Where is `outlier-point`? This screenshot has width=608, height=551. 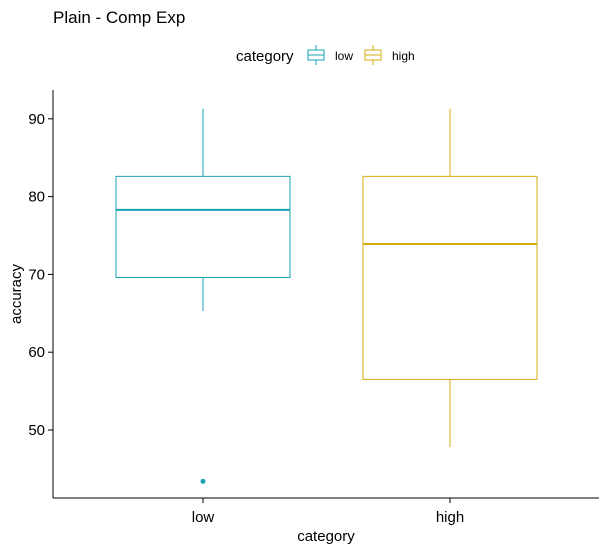
outlier-point is located at coordinates (203, 481).